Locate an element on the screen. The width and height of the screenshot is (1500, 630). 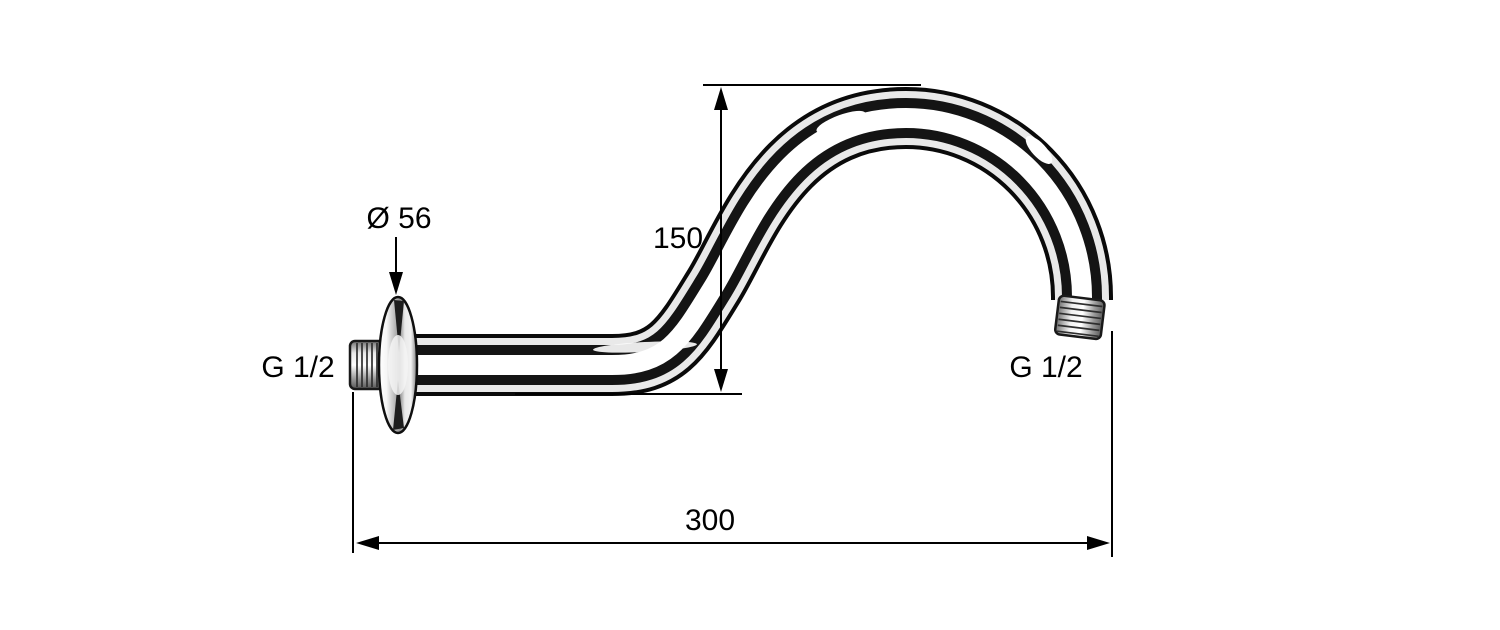
pipe-highlight-top-right is located at coordinates (1039, 150).